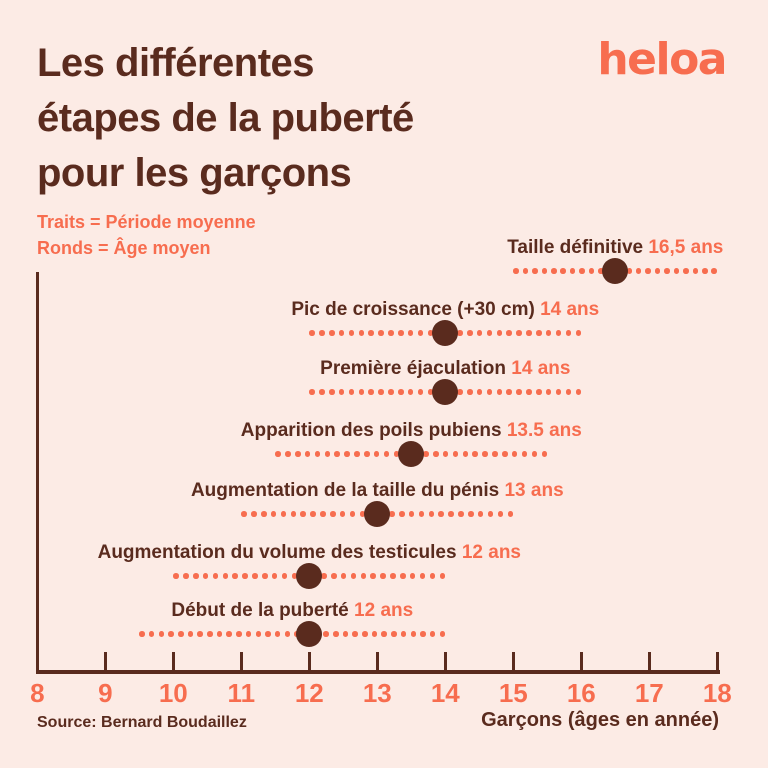 This screenshot has height=768, width=768. I want to click on stage-label: Début de la puberté 12 ans, so click(292, 611).